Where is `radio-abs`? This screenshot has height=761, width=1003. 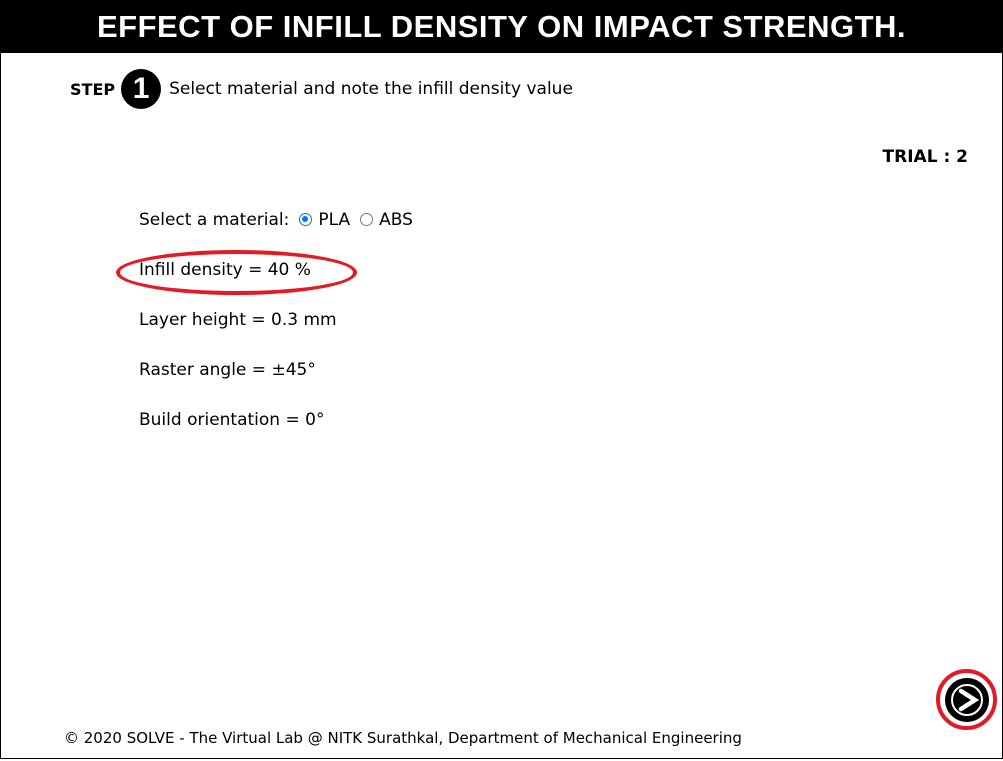
radio-abs is located at coordinates (367, 219).